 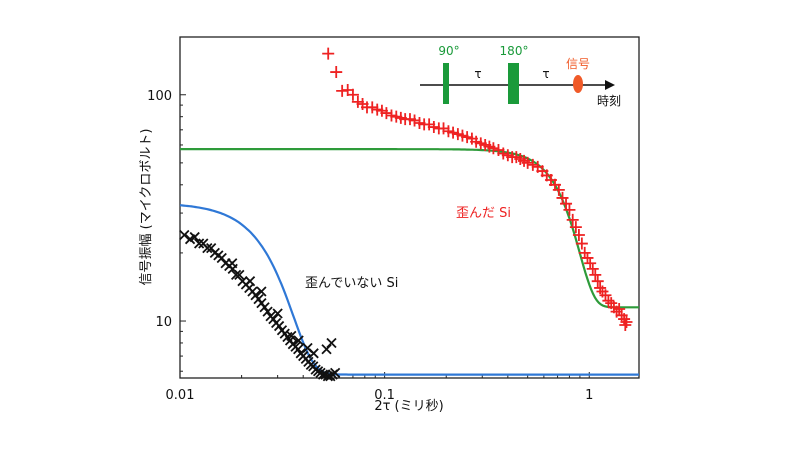 What do you see at coordinates (146, 206) in the screenshot?
I see `y-axis-title: 信号振幅 (マイクロボルト)` at bounding box center [146, 206].